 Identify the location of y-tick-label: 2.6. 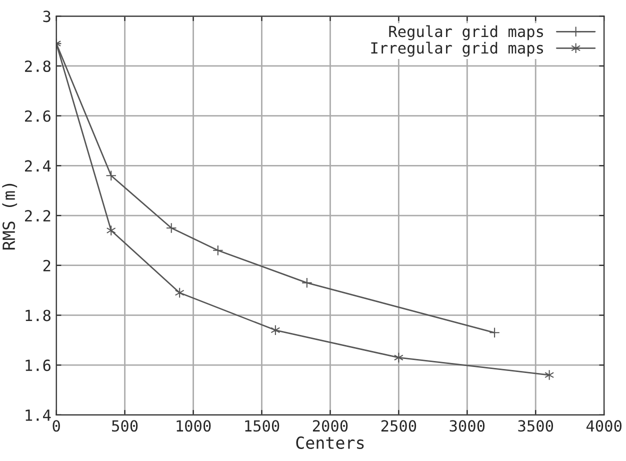
(37, 116).